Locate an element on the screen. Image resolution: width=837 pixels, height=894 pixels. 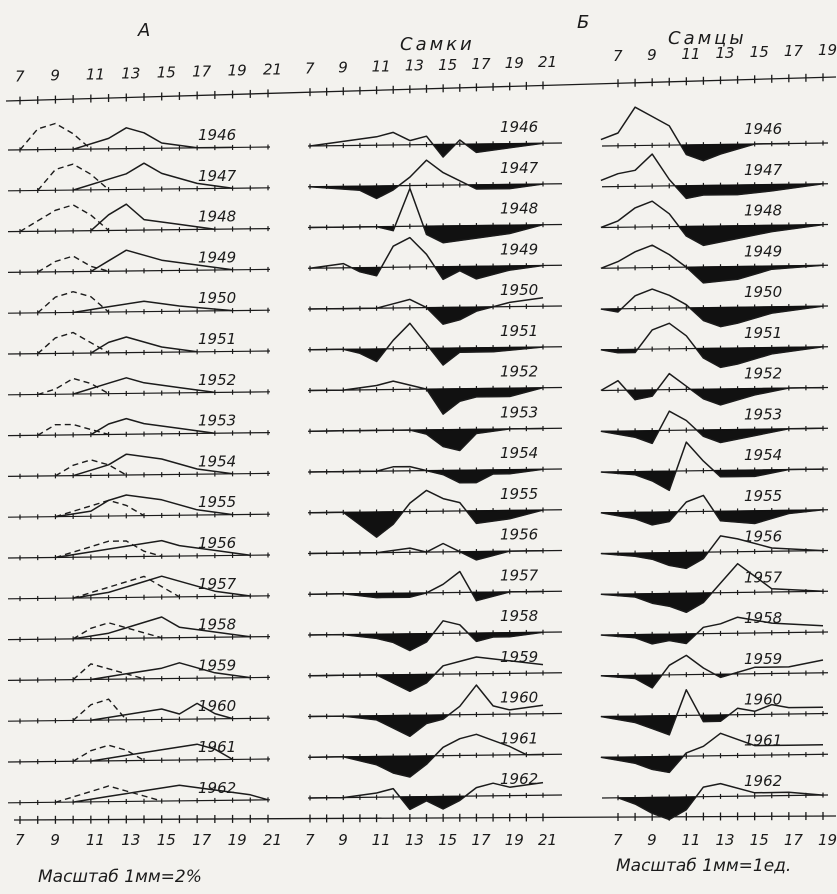
bottom-tick-label-m: 15 is located at coordinates (759, 840).